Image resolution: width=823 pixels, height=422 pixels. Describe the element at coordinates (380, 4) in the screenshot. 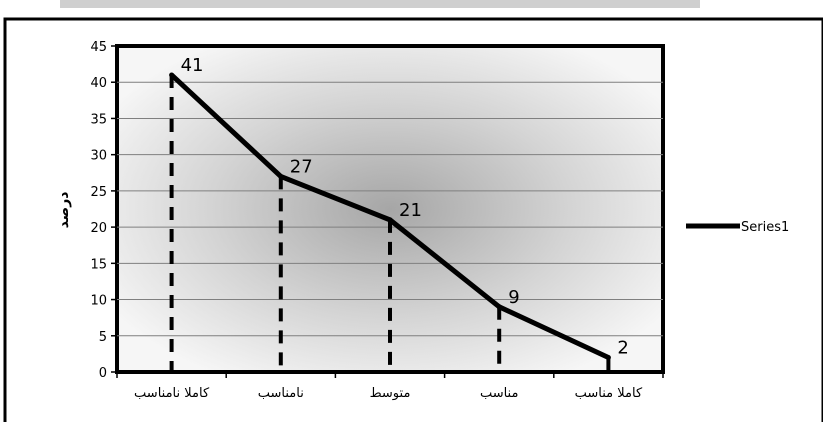

I see `top-cutoff-band` at that location.